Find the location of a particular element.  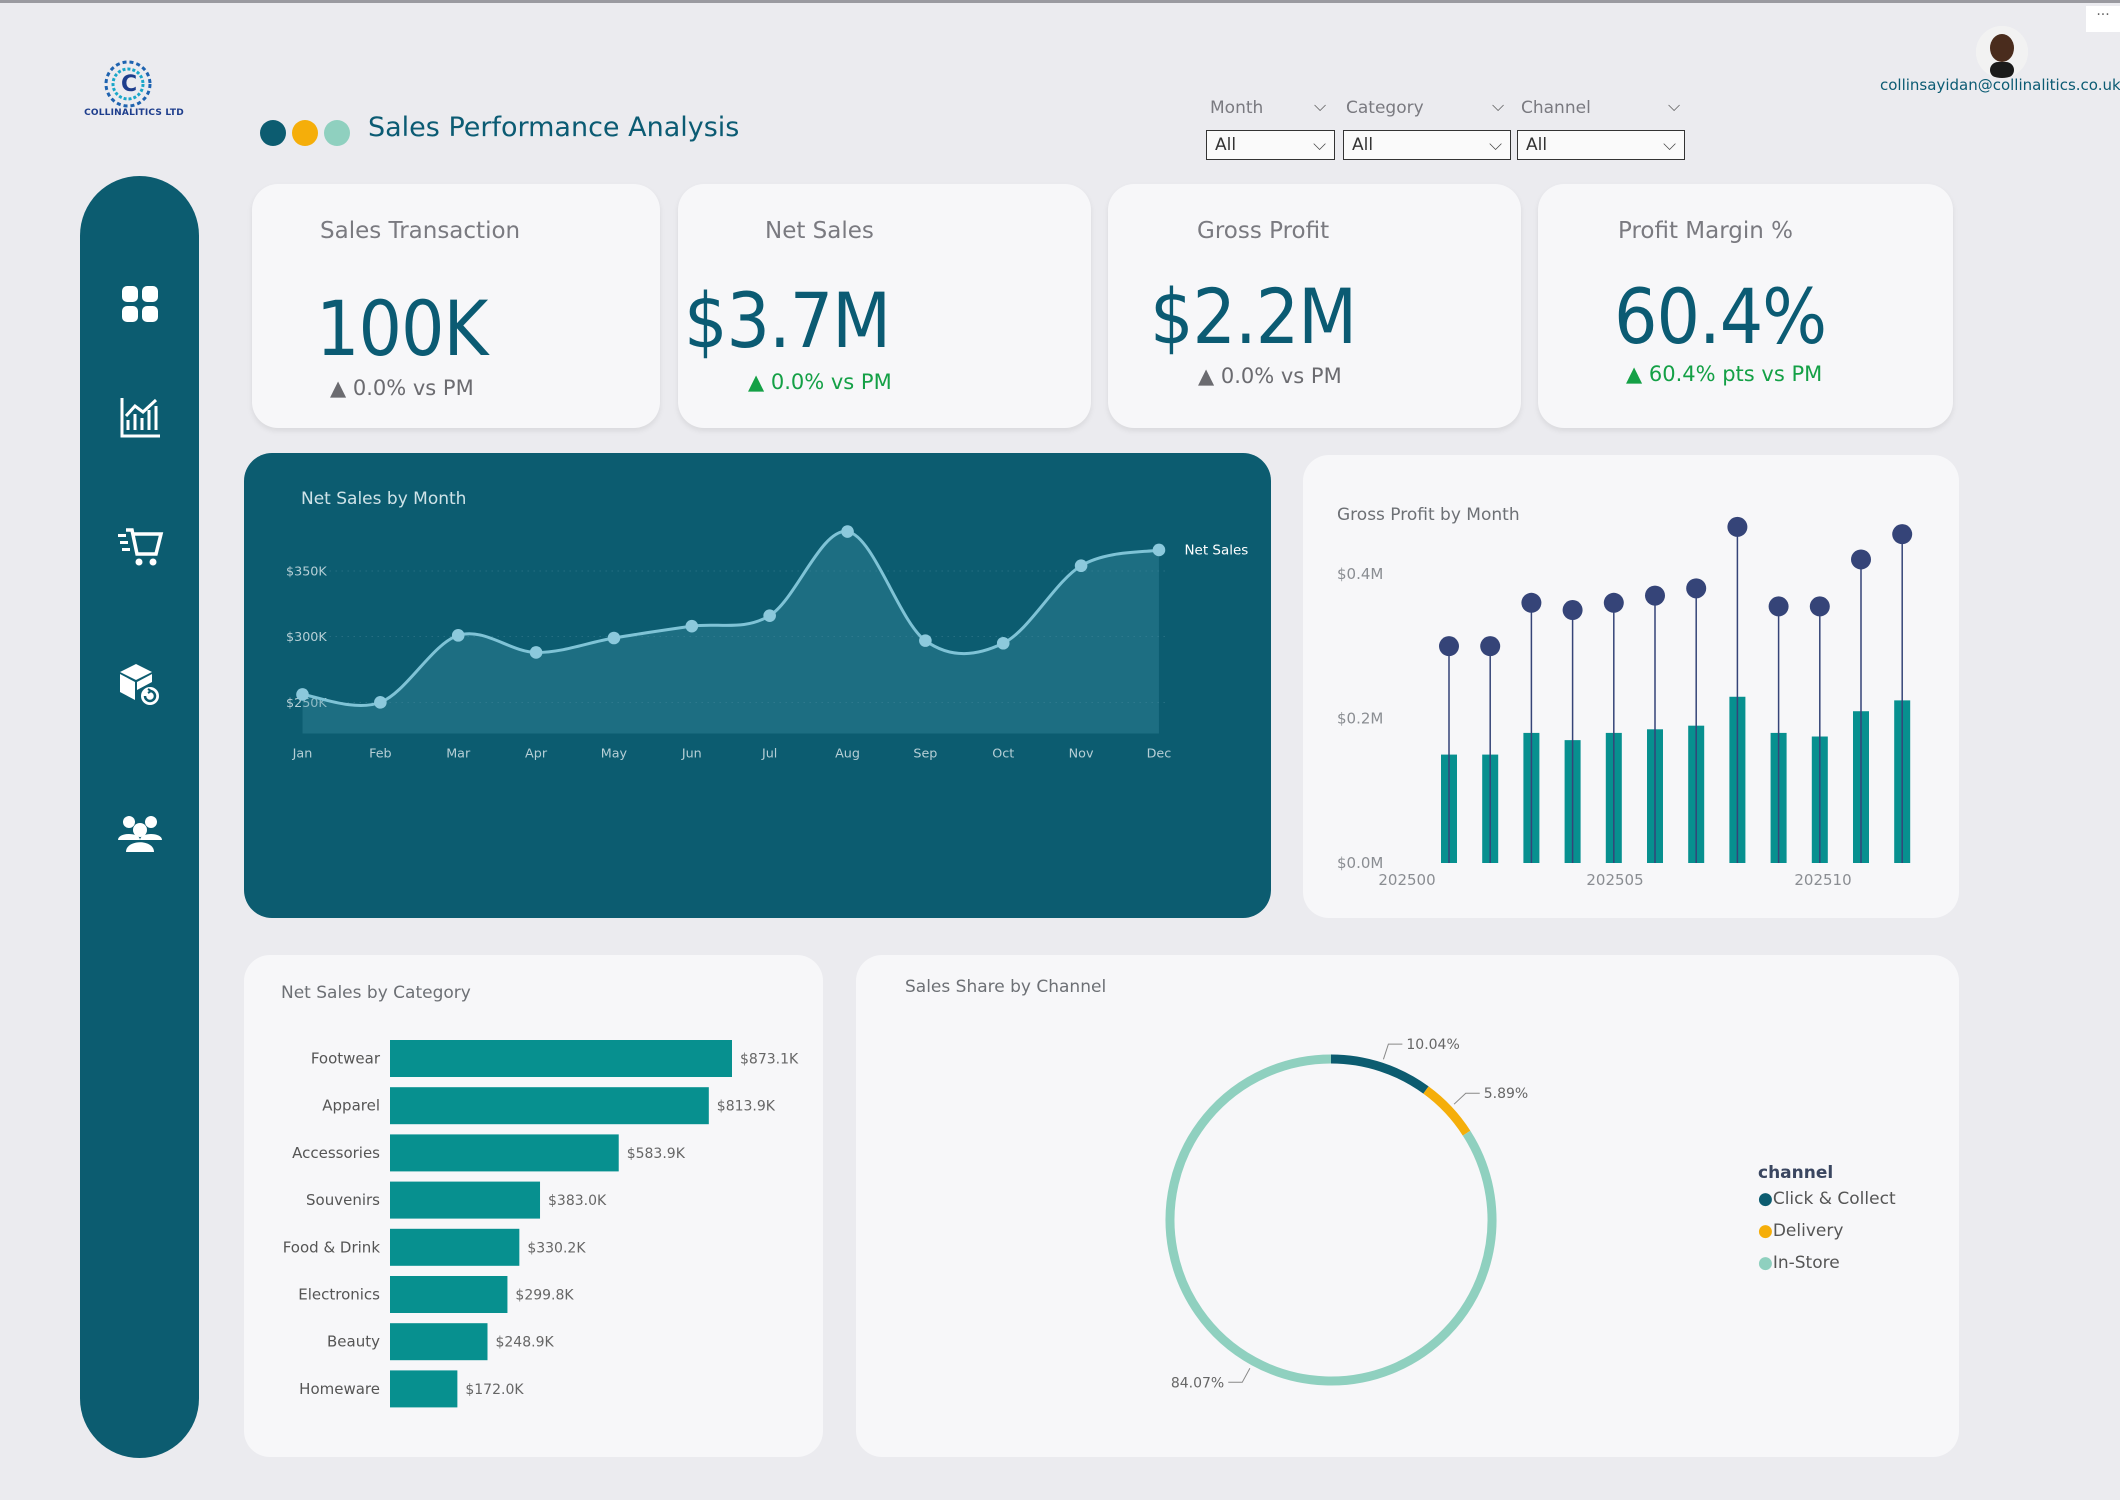

window-top-border is located at coordinates (1060, 1).